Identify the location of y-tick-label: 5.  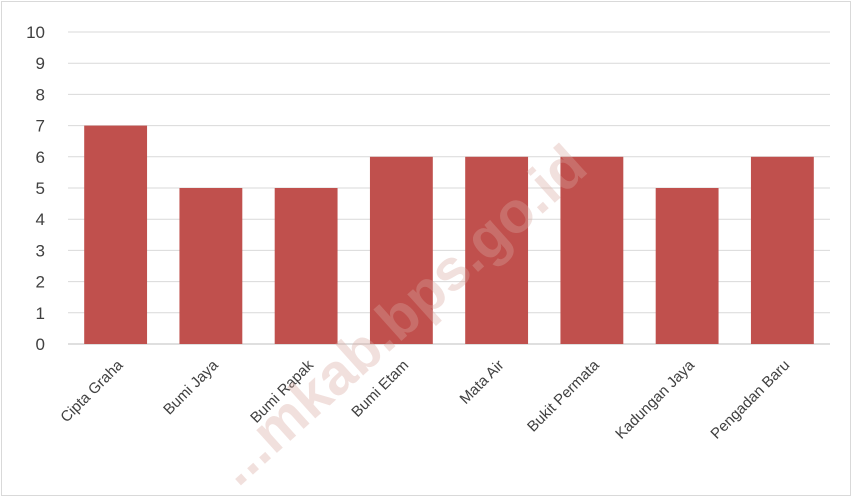
(40, 188).